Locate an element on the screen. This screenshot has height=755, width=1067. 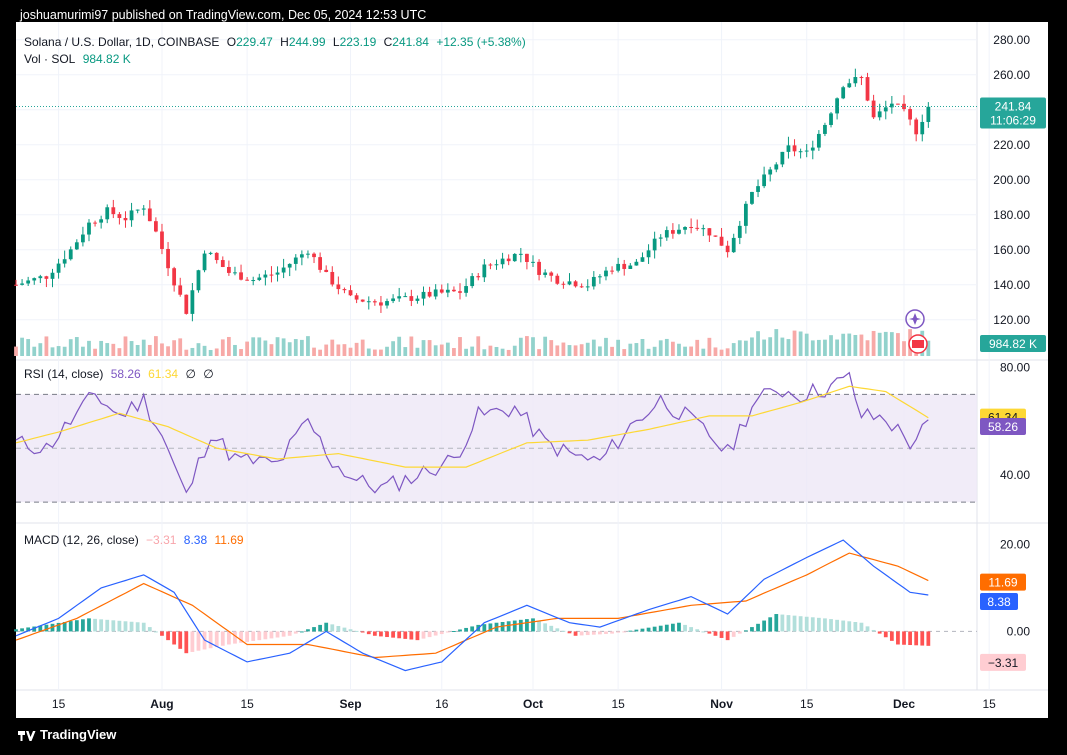
event-star-glyph-icon is located at coordinates (915, 319).